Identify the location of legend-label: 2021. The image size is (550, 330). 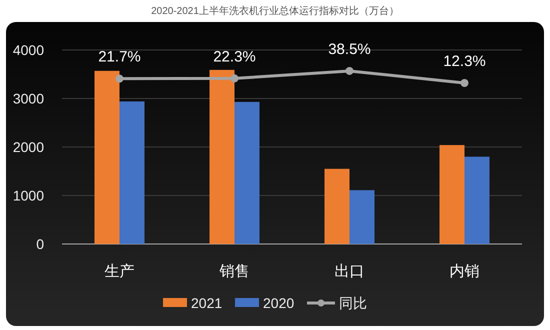
(206, 303).